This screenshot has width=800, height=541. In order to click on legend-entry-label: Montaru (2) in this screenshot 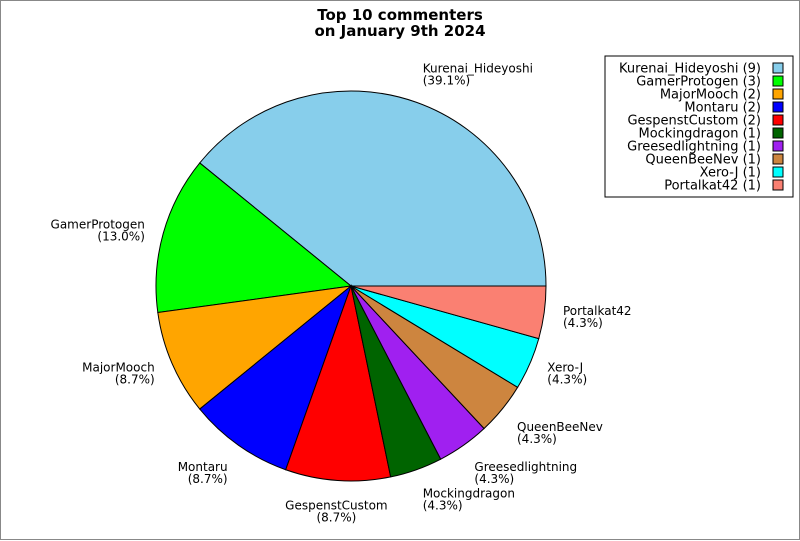, I will do `click(722, 108)`.